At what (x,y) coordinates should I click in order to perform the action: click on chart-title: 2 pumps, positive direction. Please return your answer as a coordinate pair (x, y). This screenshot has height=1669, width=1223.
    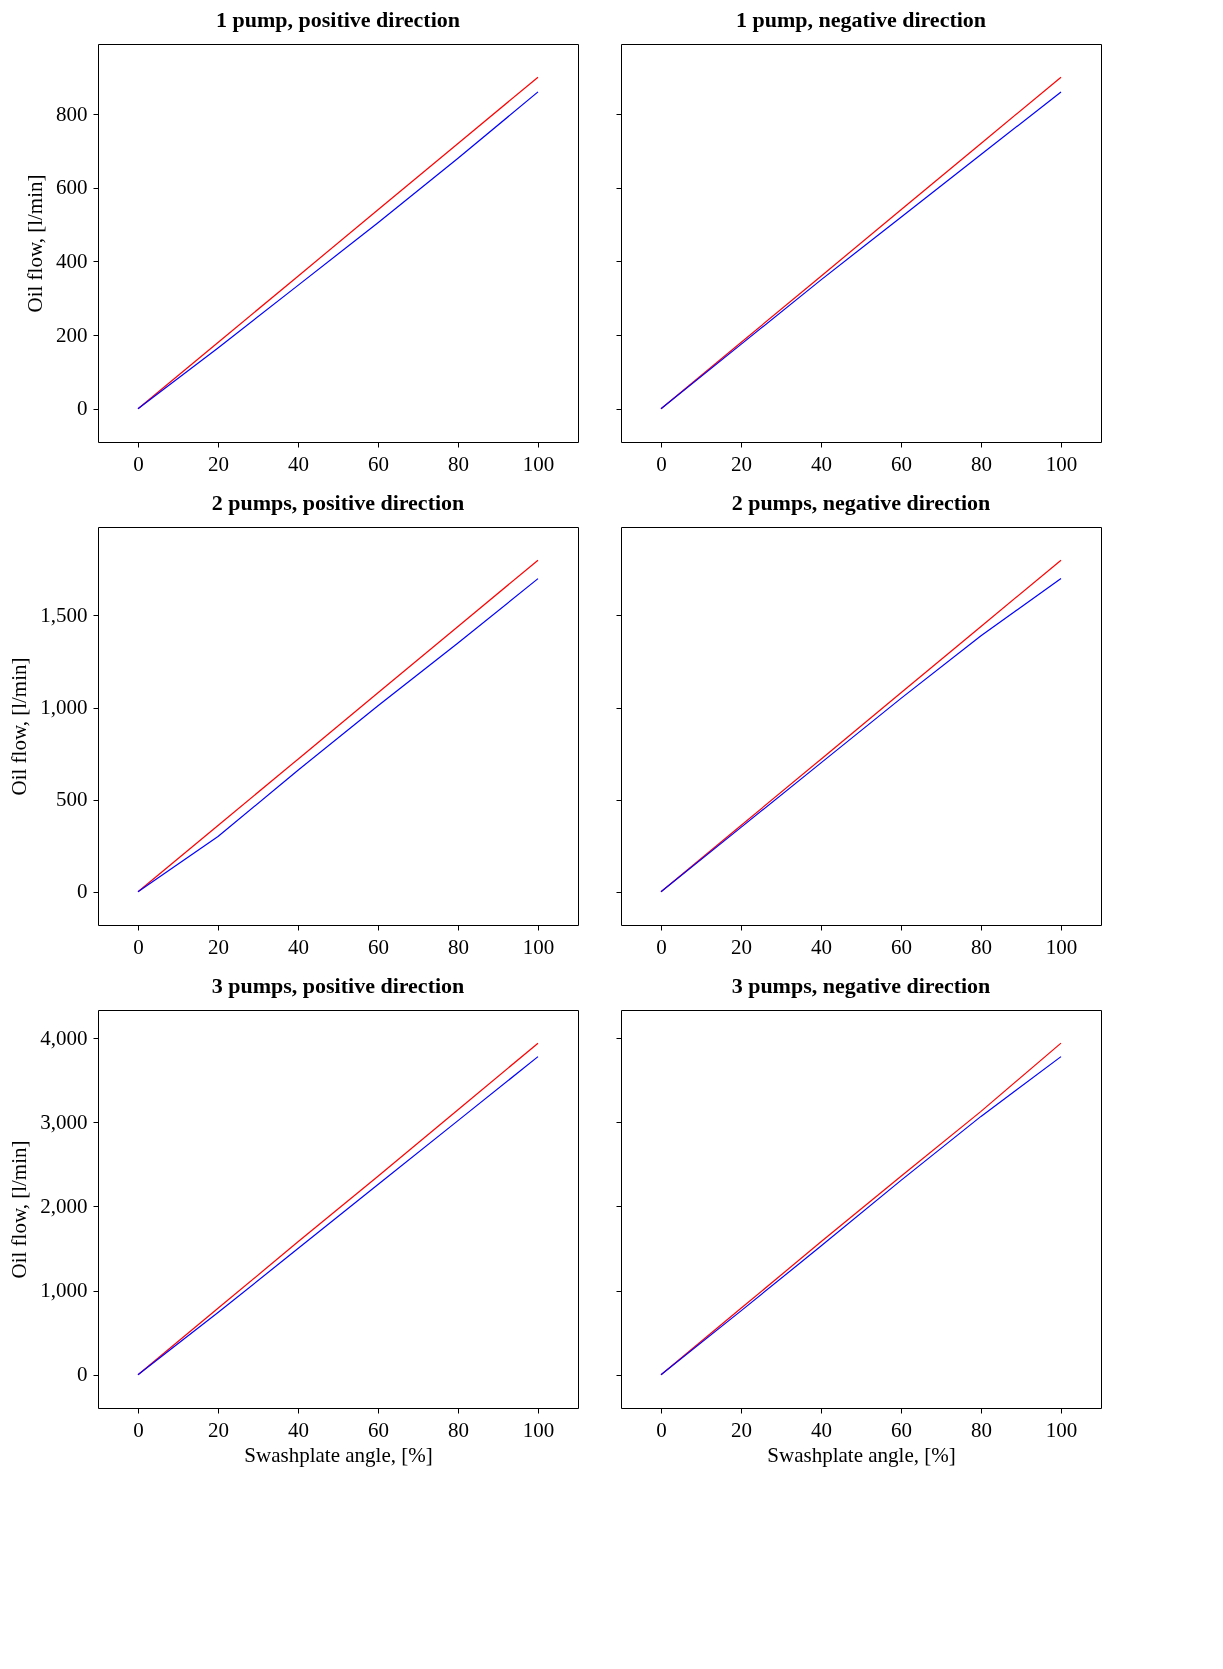
    Looking at the image, I should click on (338, 502).